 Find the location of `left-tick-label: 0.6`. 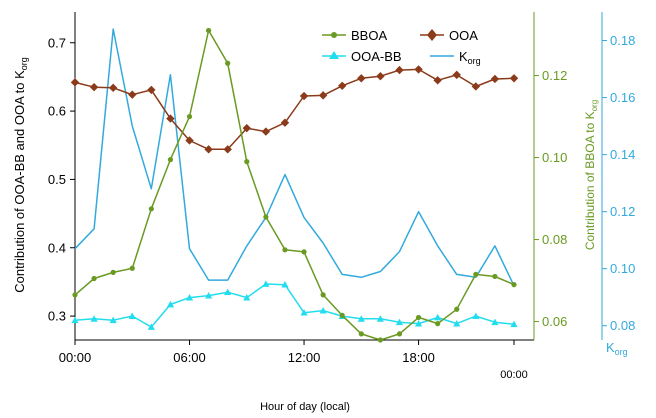

left-tick-label: 0.6 is located at coordinates (57, 111).